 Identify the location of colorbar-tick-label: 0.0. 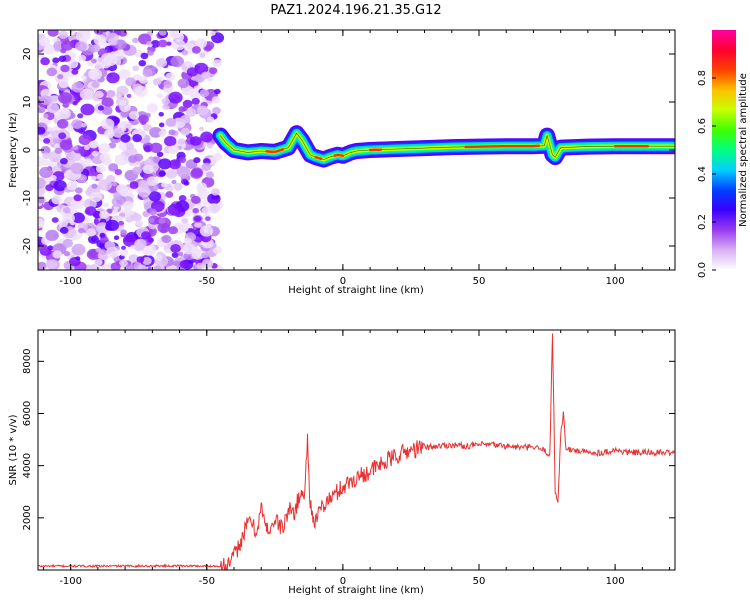
(702, 270).